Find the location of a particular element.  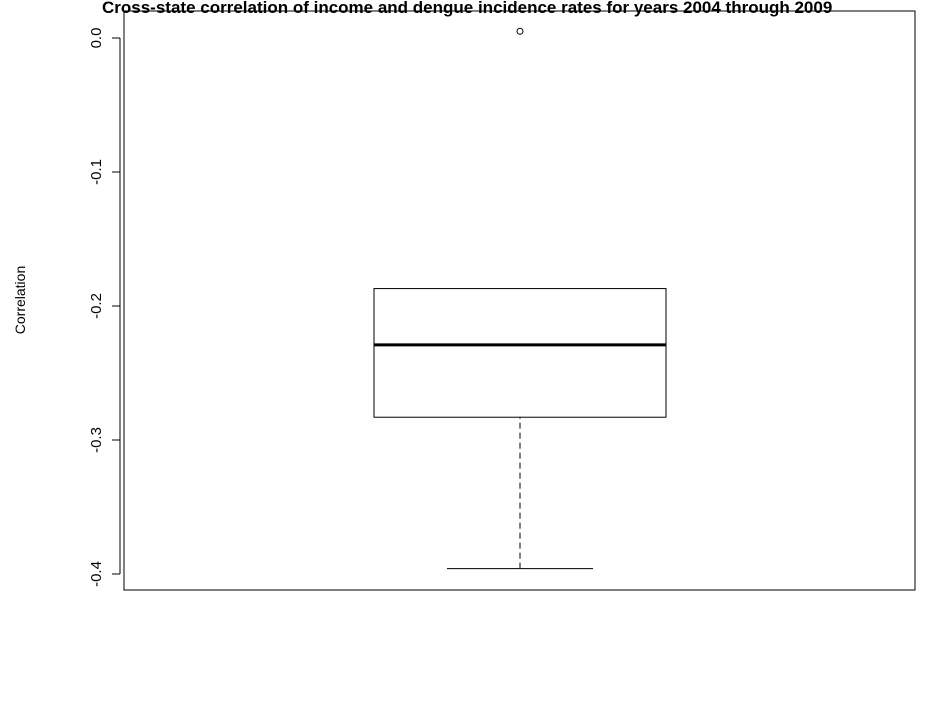

y-axis: 0.0 -0.1 -0.2 -0.3 -0.4 is located at coordinates (104, 307).